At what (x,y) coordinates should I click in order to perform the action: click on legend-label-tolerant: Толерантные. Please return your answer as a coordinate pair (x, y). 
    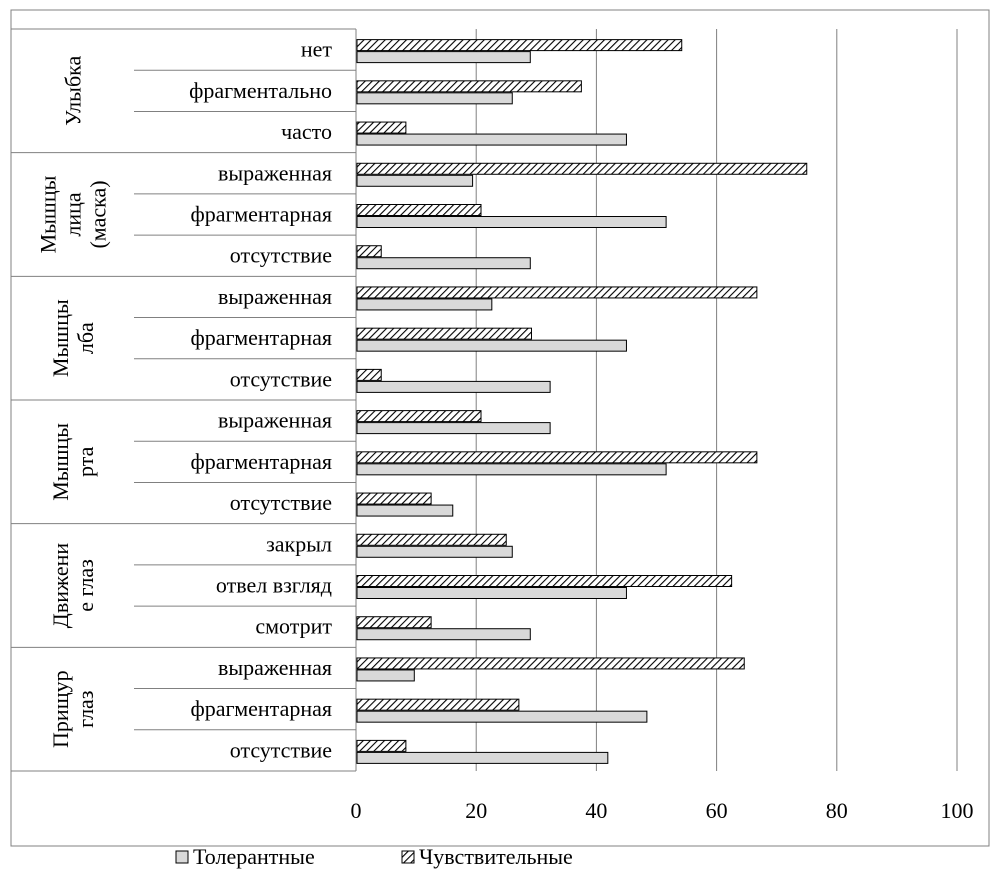
    Looking at the image, I should click on (254, 856).